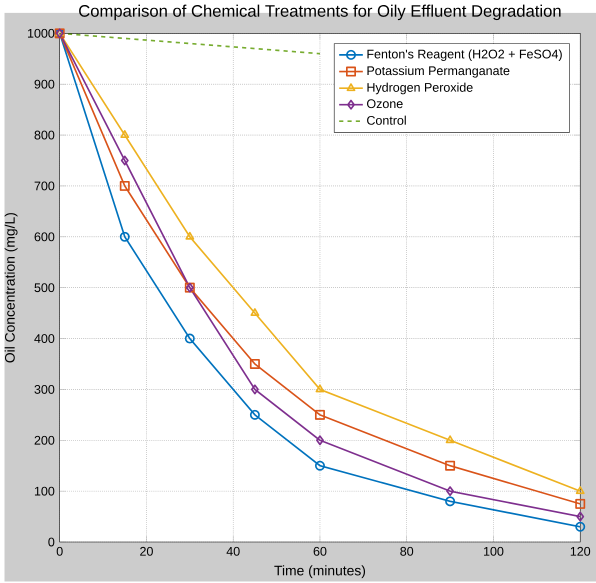 This screenshot has height=583, width=596. What do you see at coordinates (59, 551) in the screenshot?
I see `x-tick-label: 0` at bounding box center [59, 551].